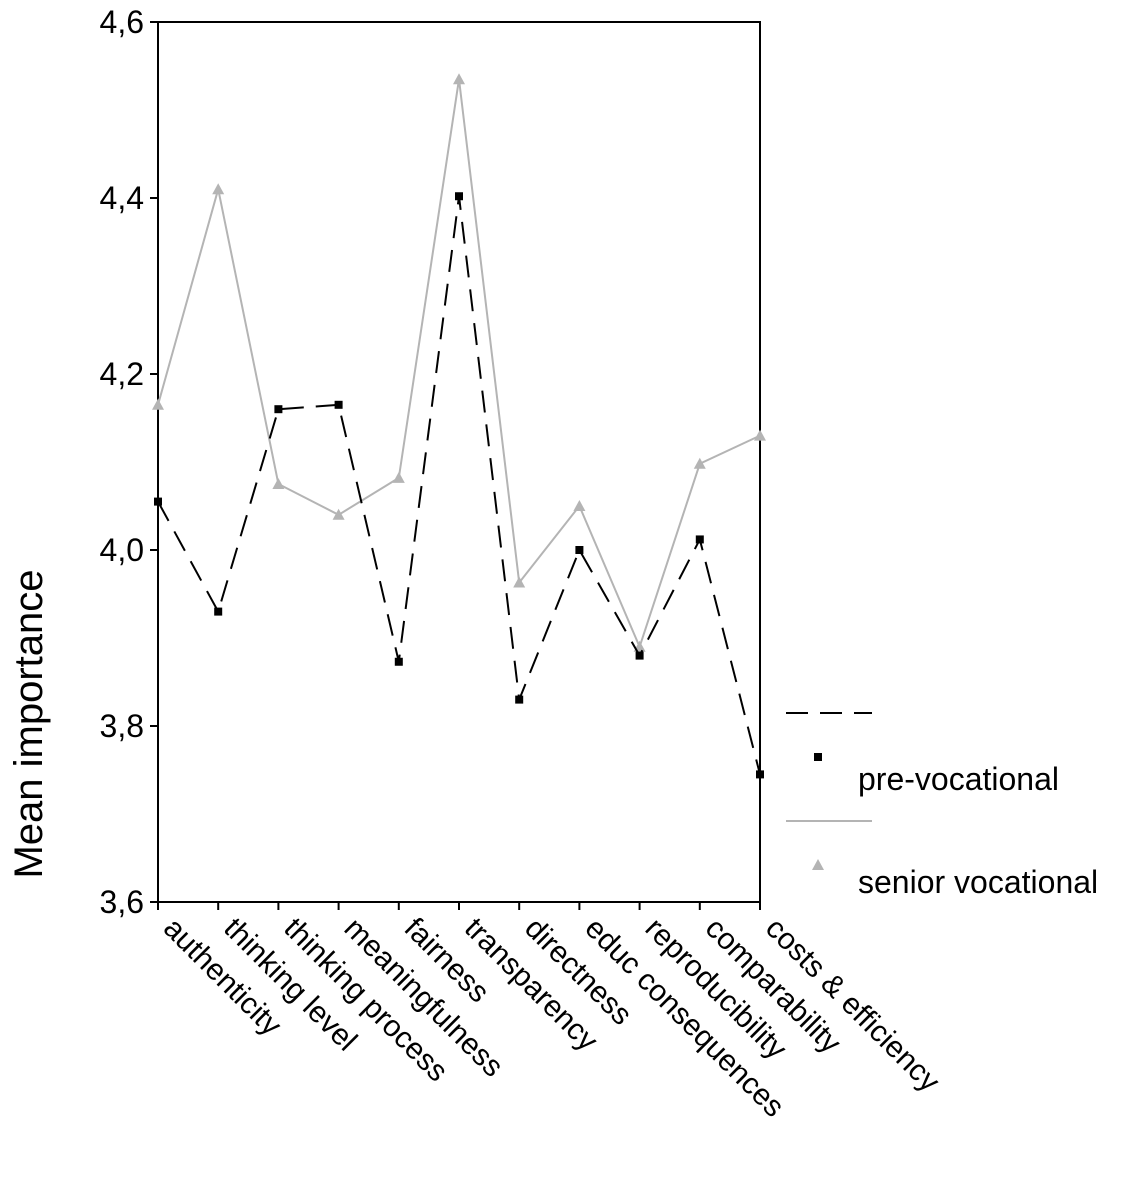 This screenshot has width=1132, height=1177. I want to click on legend: pre-vocational senior vocational, so click(942, 806).